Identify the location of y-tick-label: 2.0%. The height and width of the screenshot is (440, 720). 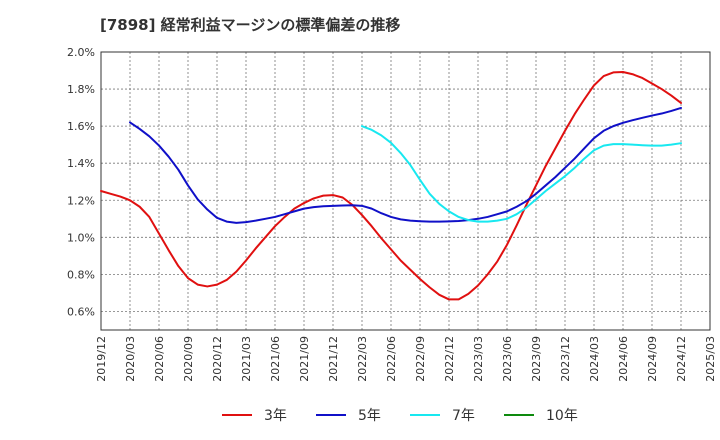
(81, 52).